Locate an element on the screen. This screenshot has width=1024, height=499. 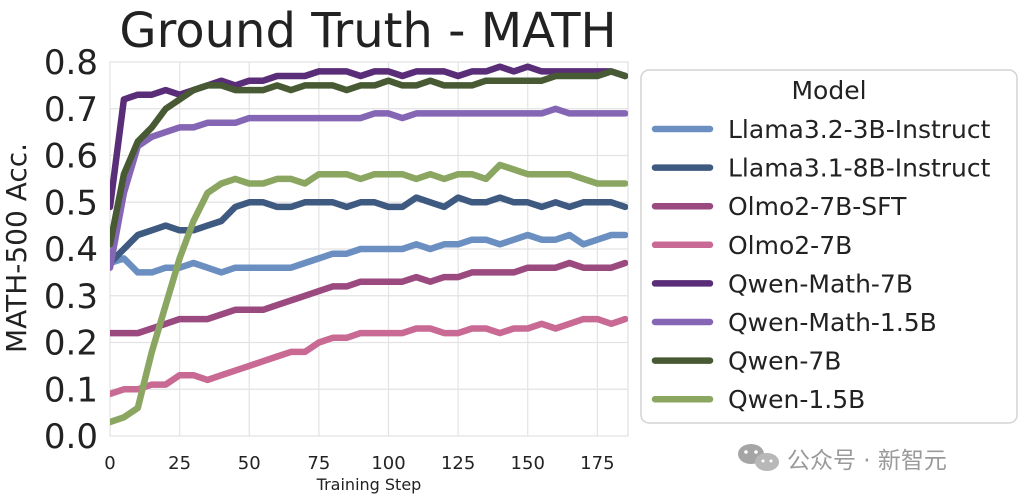
x-tick-label: 125 is located at coordinates (458, 463).